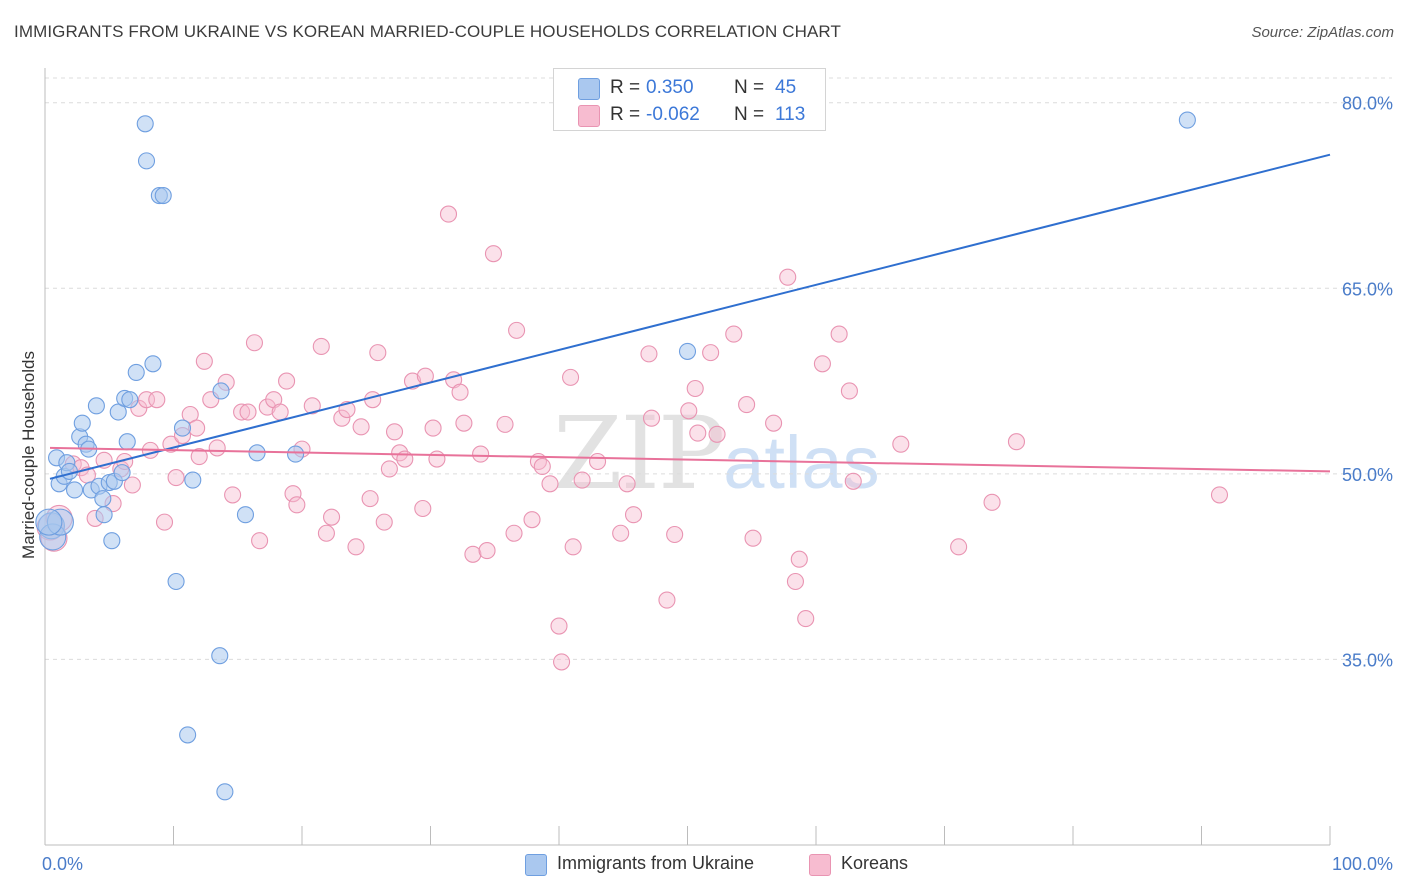  What do you see at coordinates (790, 114) in the screenshot?
I see `legend-n-value: 113` at bounding box center [790, 114].